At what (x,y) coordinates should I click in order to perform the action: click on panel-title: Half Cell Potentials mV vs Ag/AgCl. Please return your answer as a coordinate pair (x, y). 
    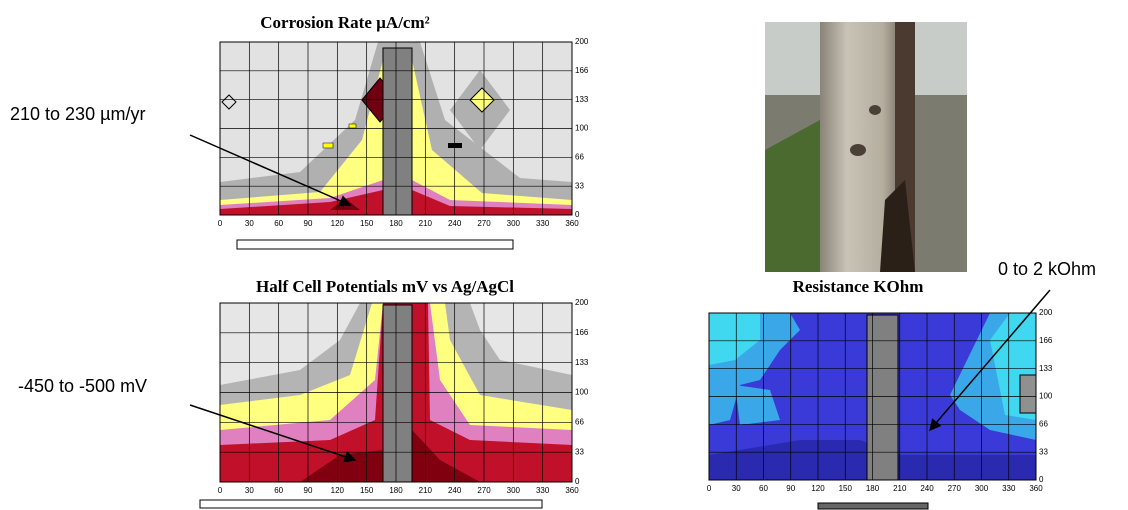
    Looking at the image, I should click on (385, 286).